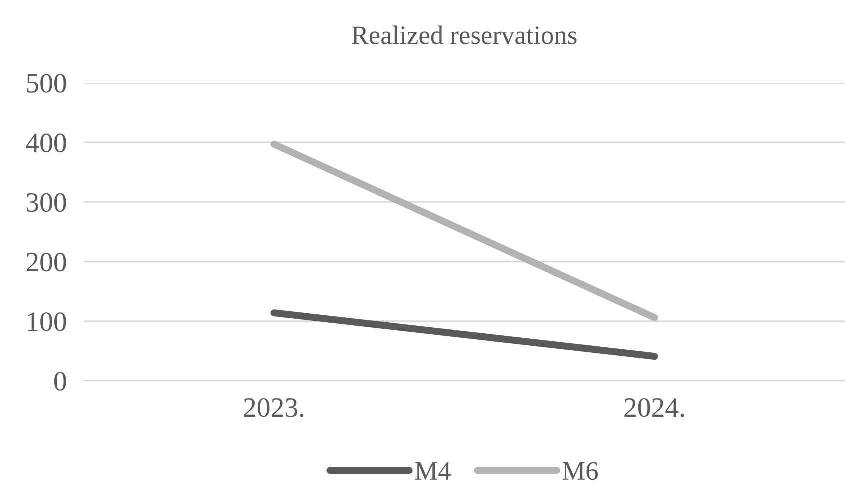 This screenshot has width=845, height=490. Describe the element at coordinates (46, 143) in the screenshot. I see `y-tick-label: 400` at that location.